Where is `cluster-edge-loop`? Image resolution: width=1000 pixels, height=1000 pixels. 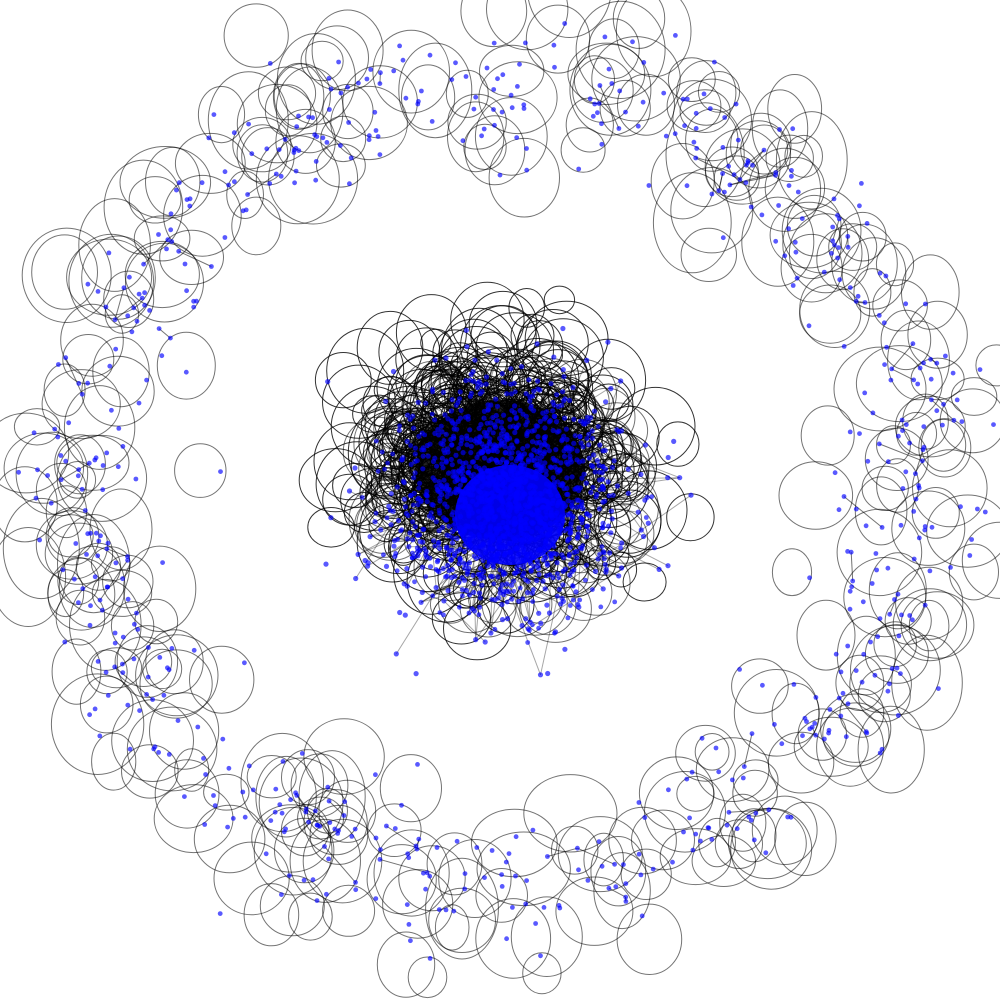
cluster-edge-loop is located at coordinates (644, 582).